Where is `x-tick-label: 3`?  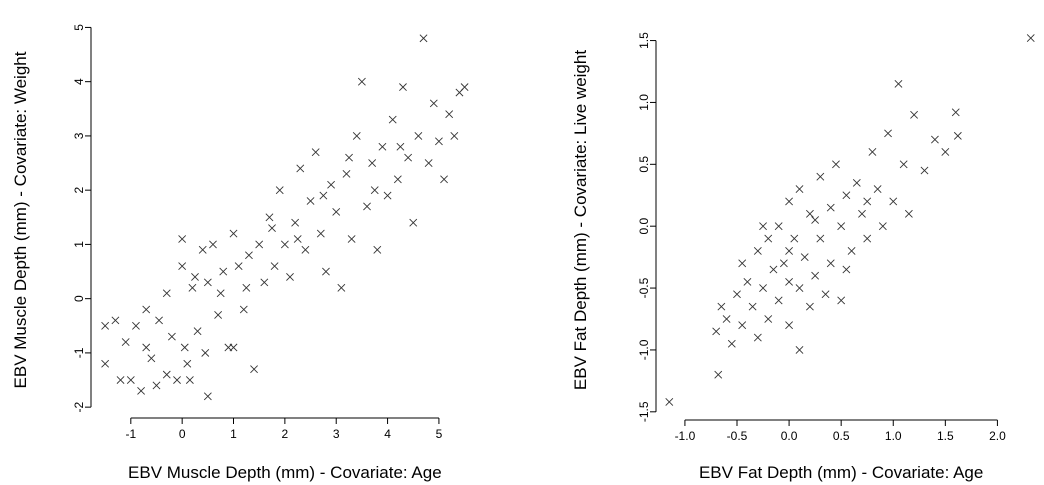 x-tick-label: 3 is located at coordinates (336, 434).